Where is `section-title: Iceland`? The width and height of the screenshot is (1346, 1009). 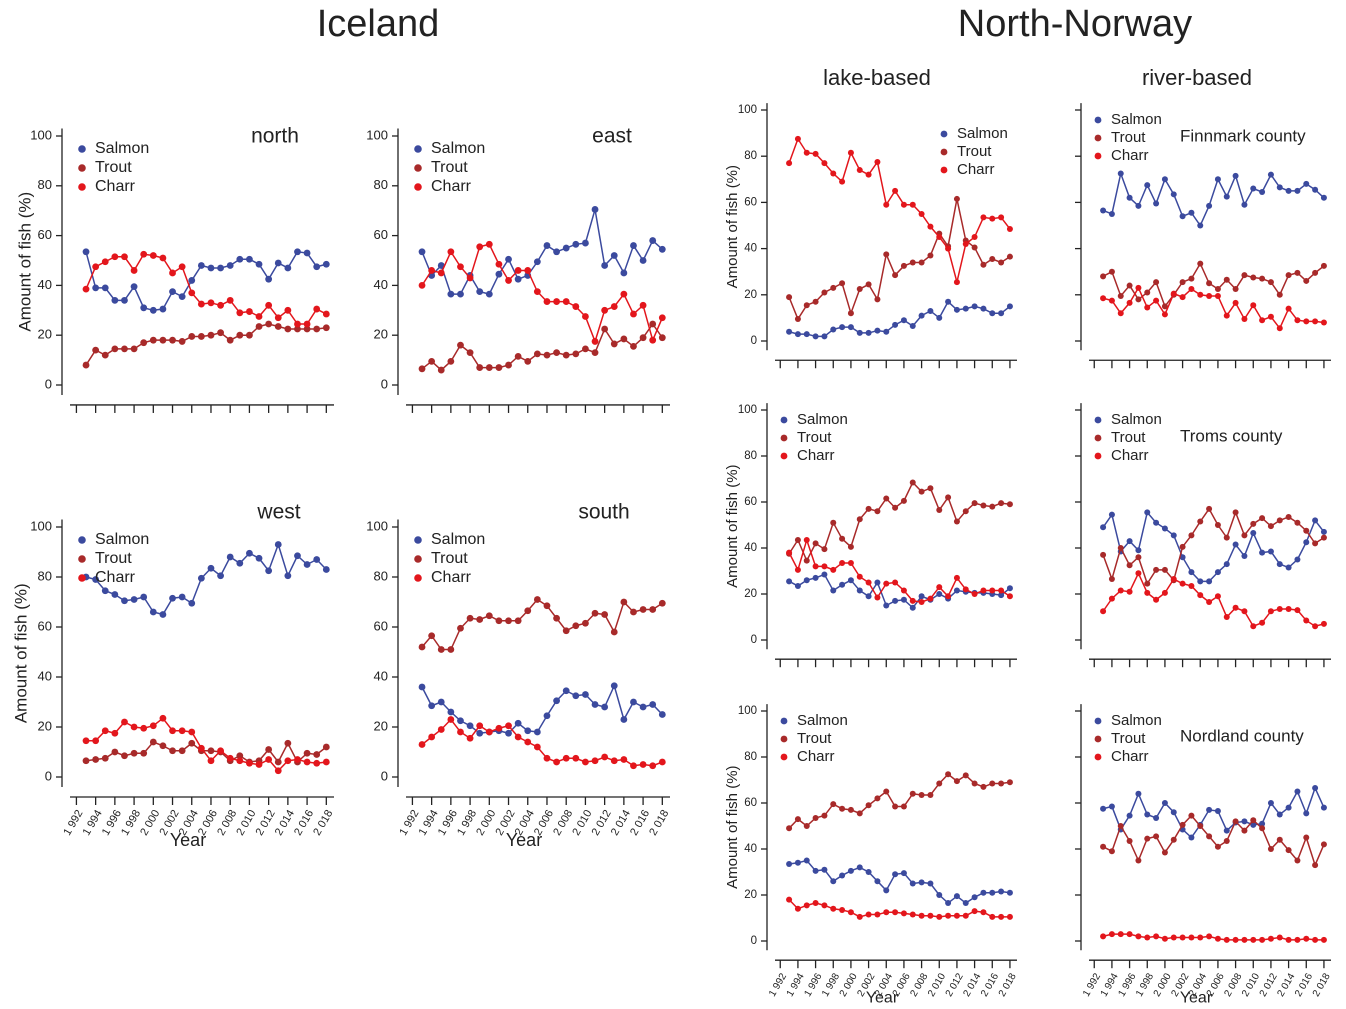 section-title: Iceland is located at coordinates (378, 24).